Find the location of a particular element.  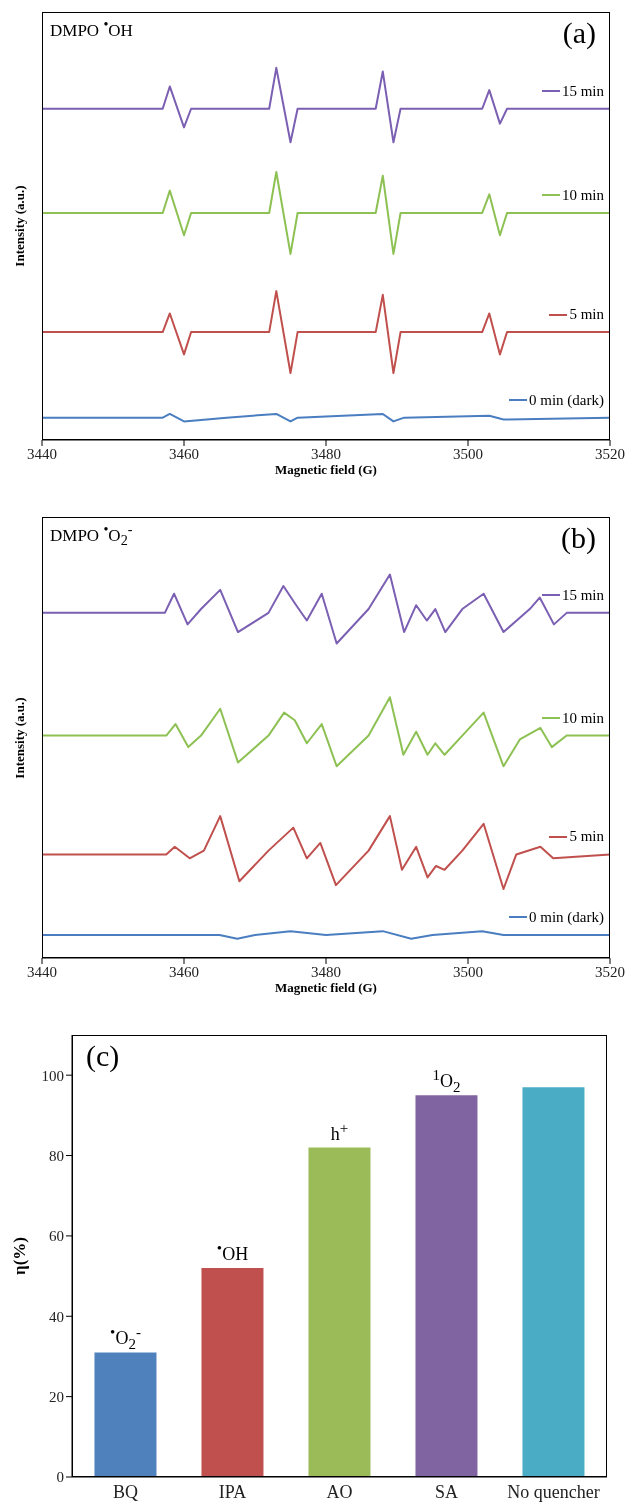

annotation: $^{•}$OH is located at coordinates (232, 1253).